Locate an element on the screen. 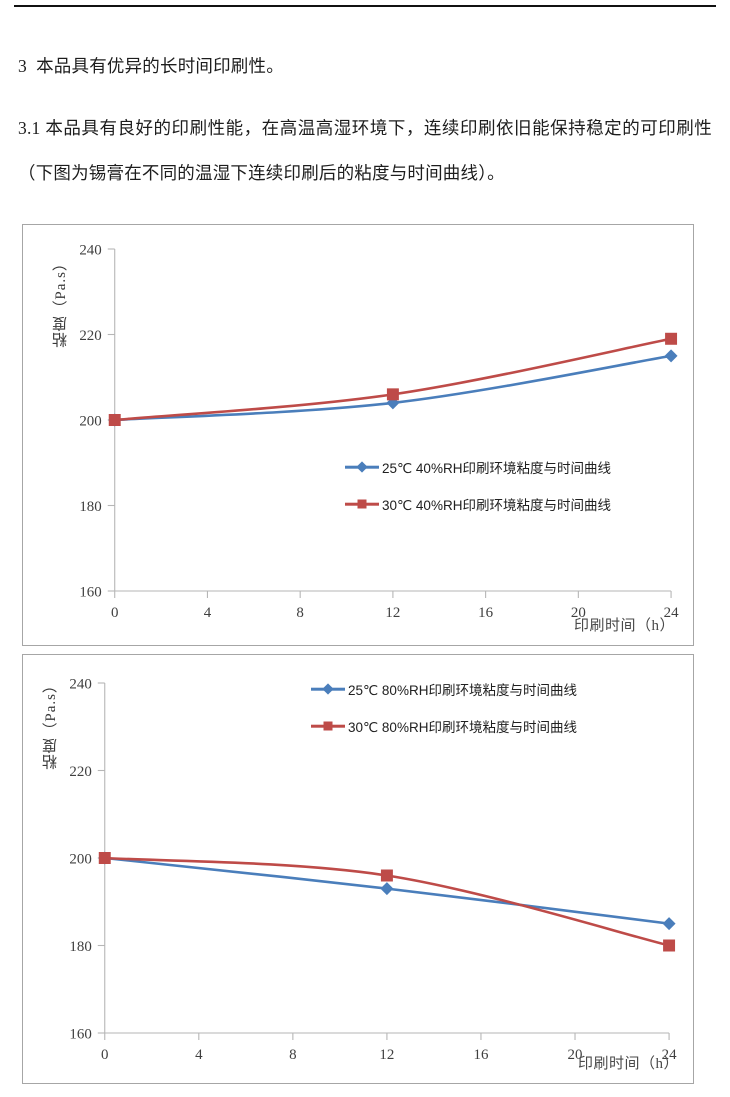  legend-item: 25℃ 40%RH印刷环境粘度与时间曲线 is located at coordinates (478, 467).